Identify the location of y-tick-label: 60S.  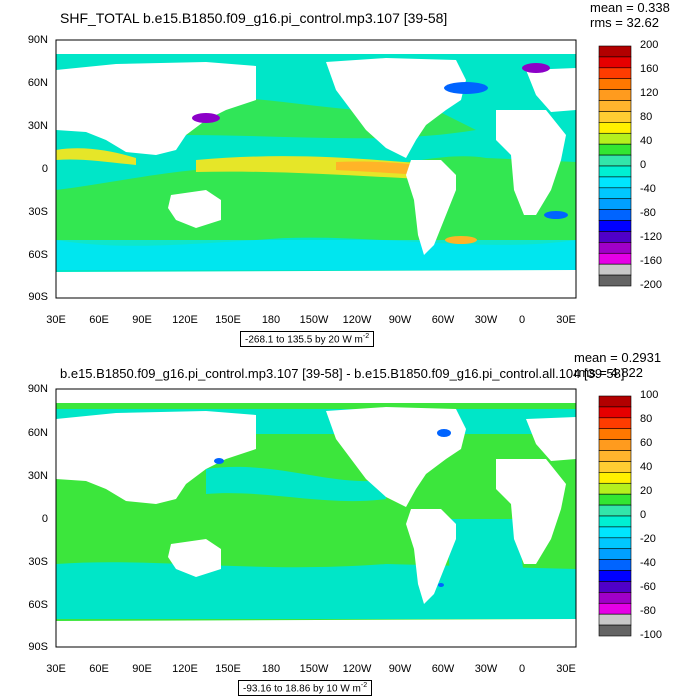
(38, 605).